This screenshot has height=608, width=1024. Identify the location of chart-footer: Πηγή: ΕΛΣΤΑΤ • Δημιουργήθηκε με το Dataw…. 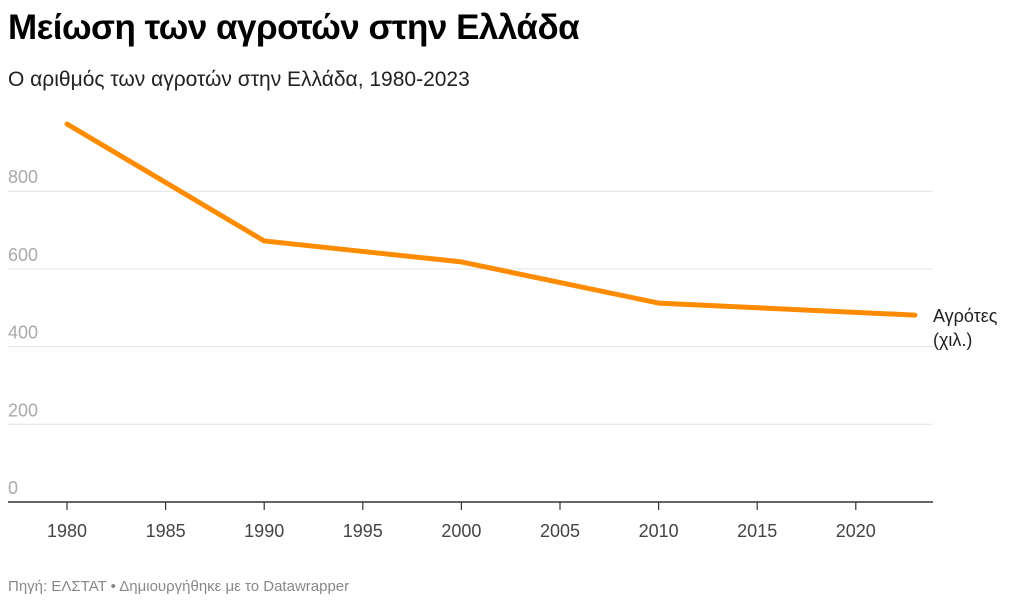
(179, 586).